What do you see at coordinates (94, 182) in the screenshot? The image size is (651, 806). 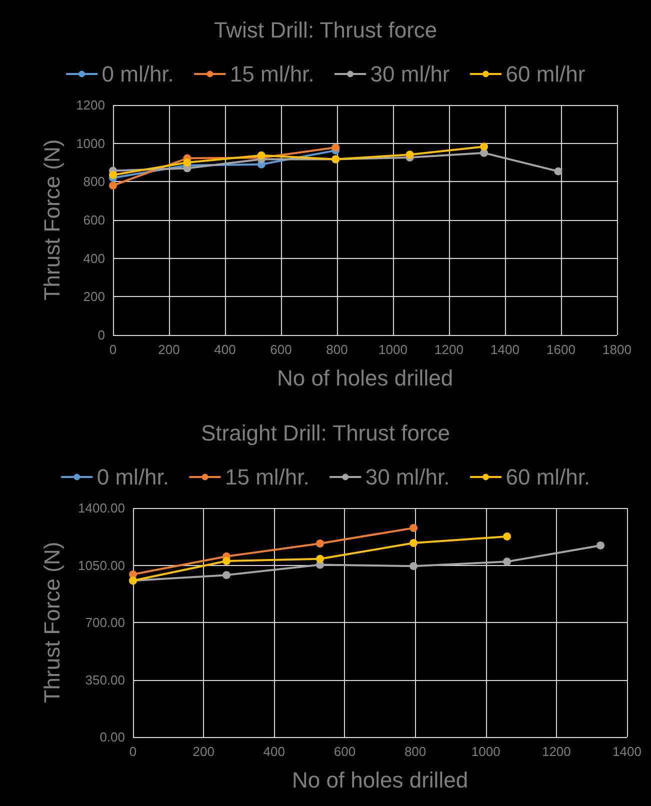 I see `y-tick-label: 800` at bounding box center [94, 182].